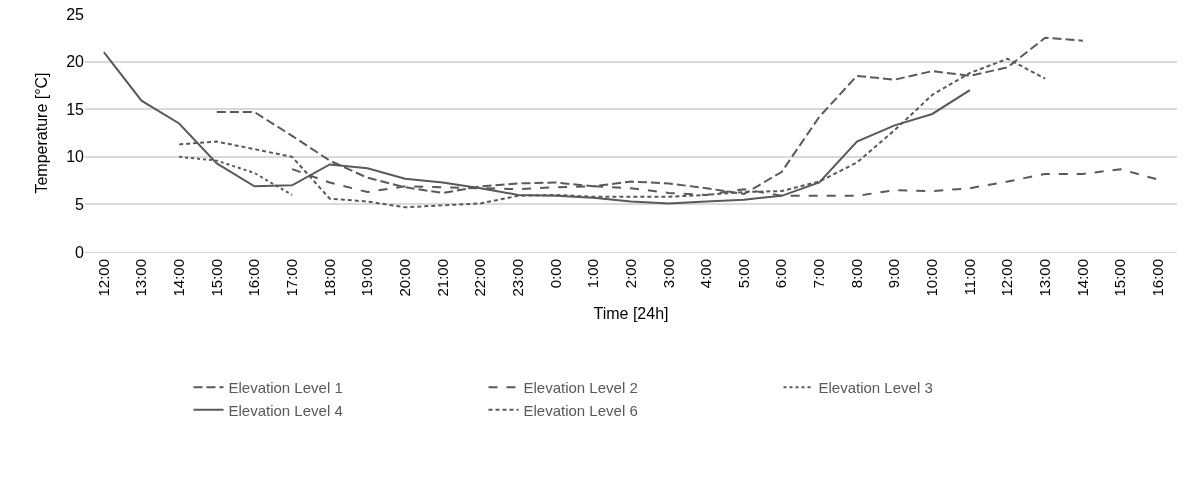  What do you see at coordinates (875, 388) in the screenshot?
I see `legend-label: Elevation Level 3` at bounding box center [875, 388].